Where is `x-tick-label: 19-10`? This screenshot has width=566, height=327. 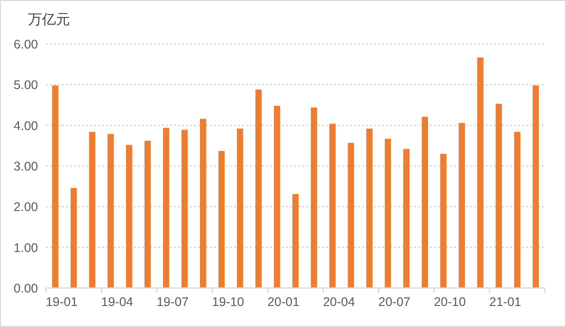
x-tick-label: 19-10 is located at coordinates (228, 302).